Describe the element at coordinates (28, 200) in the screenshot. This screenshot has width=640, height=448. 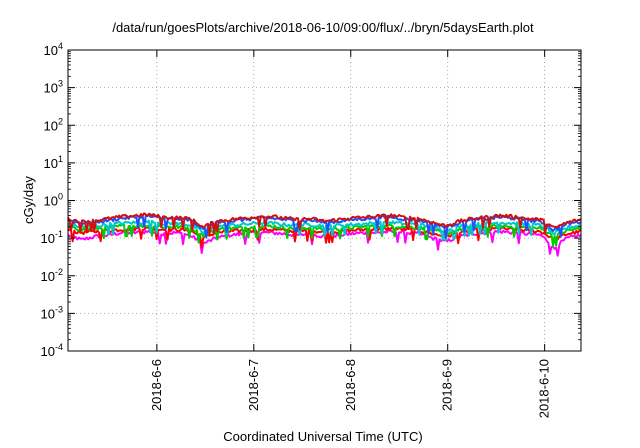
I see `y-axis-label: cGy/day` at that location.